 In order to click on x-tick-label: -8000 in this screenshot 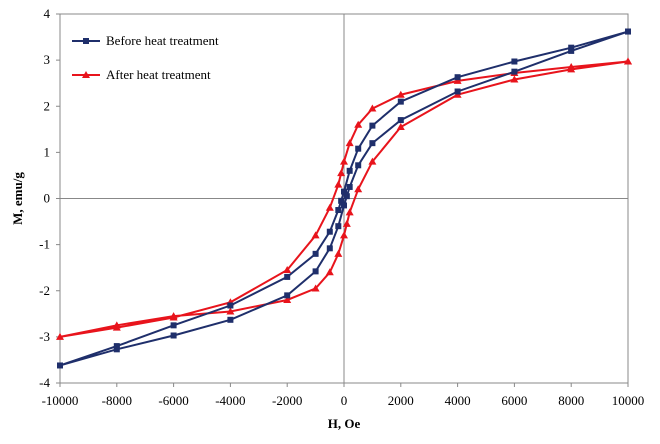, I will do `click(117, 400)`.